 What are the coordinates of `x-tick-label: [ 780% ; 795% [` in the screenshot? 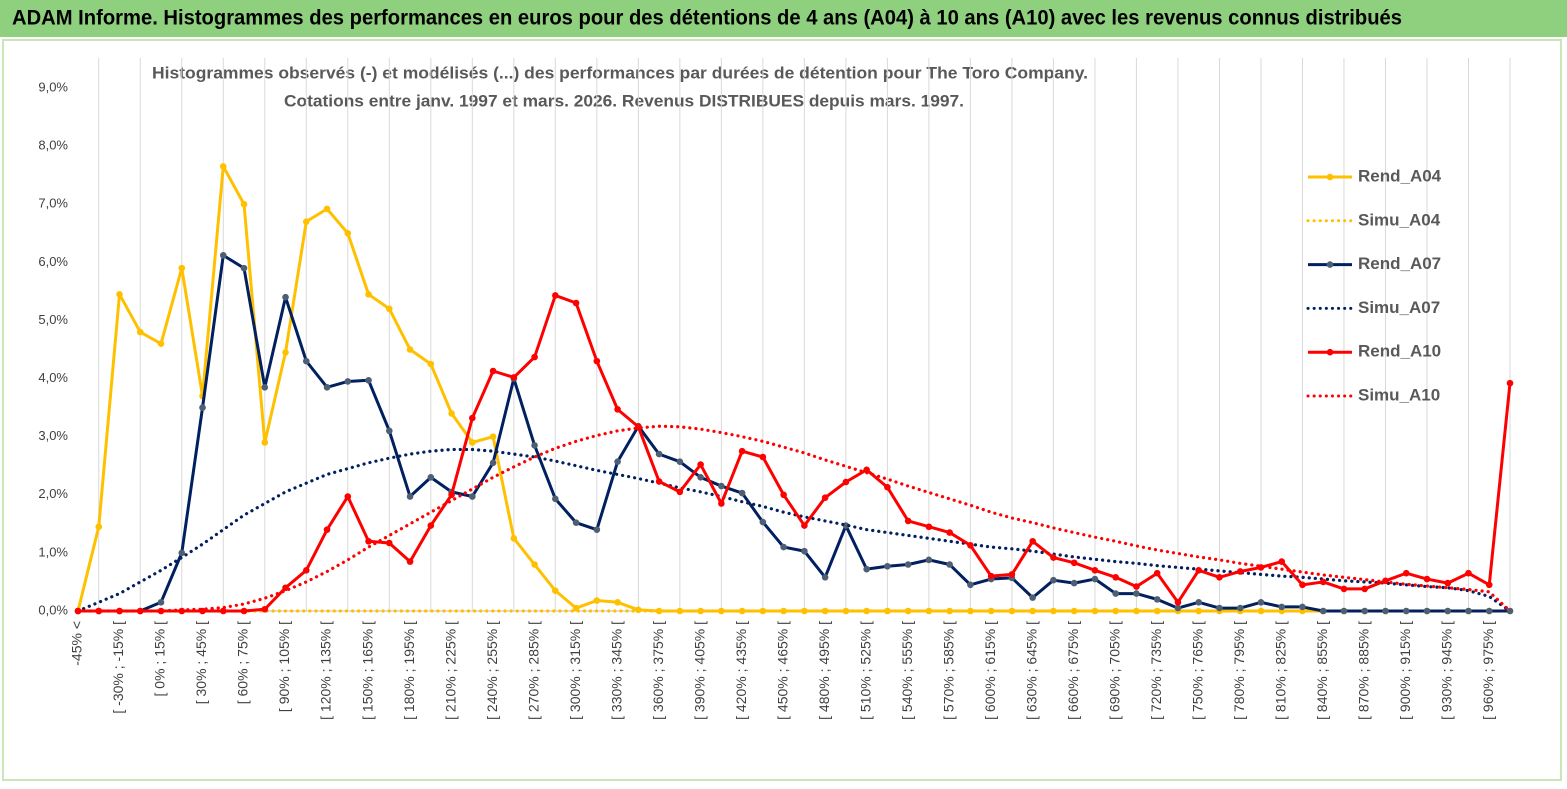 It's located at (1239, 670).